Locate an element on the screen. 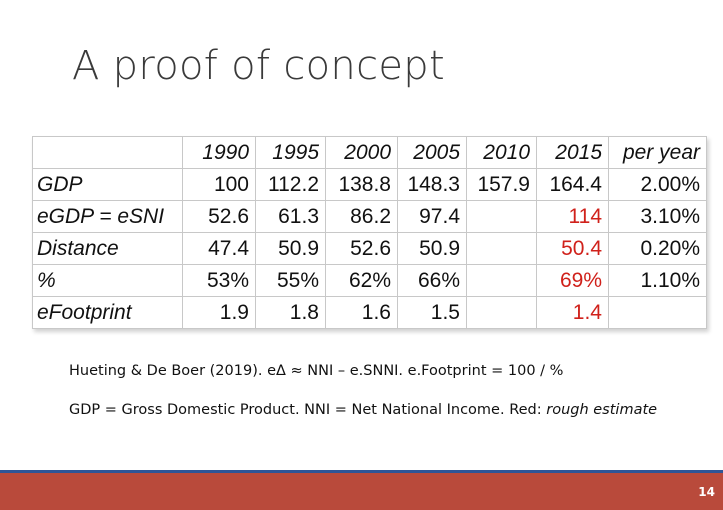 Image resolution: width=723 pixels, height=510 pixels. table-row: eGDP = eSNI 52.6 61.3 86.2 97.4 114 3.10% is located at coordinates (369, 216).